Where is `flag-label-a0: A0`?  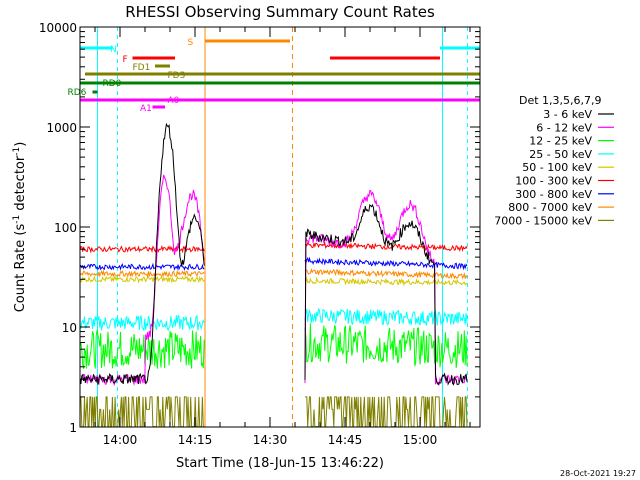
flag-label-a0: A0 is located at coordinates (174, 101).